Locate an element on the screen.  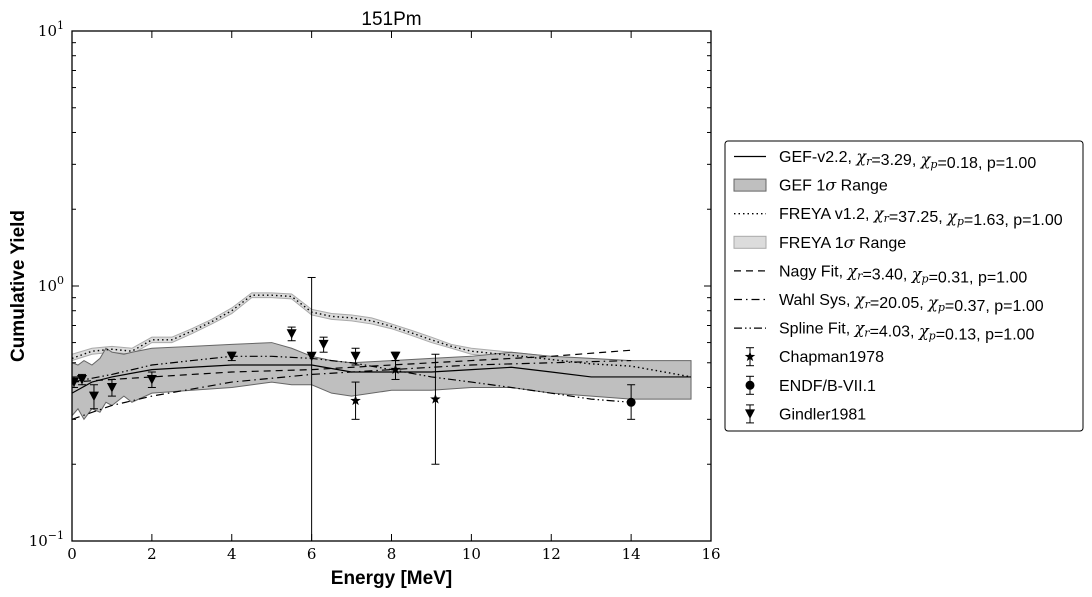
legend-entry-2: FREYA v1.2, χr=37.25, χp=1.63, p=1.00 is located at coordinates (898, 216).